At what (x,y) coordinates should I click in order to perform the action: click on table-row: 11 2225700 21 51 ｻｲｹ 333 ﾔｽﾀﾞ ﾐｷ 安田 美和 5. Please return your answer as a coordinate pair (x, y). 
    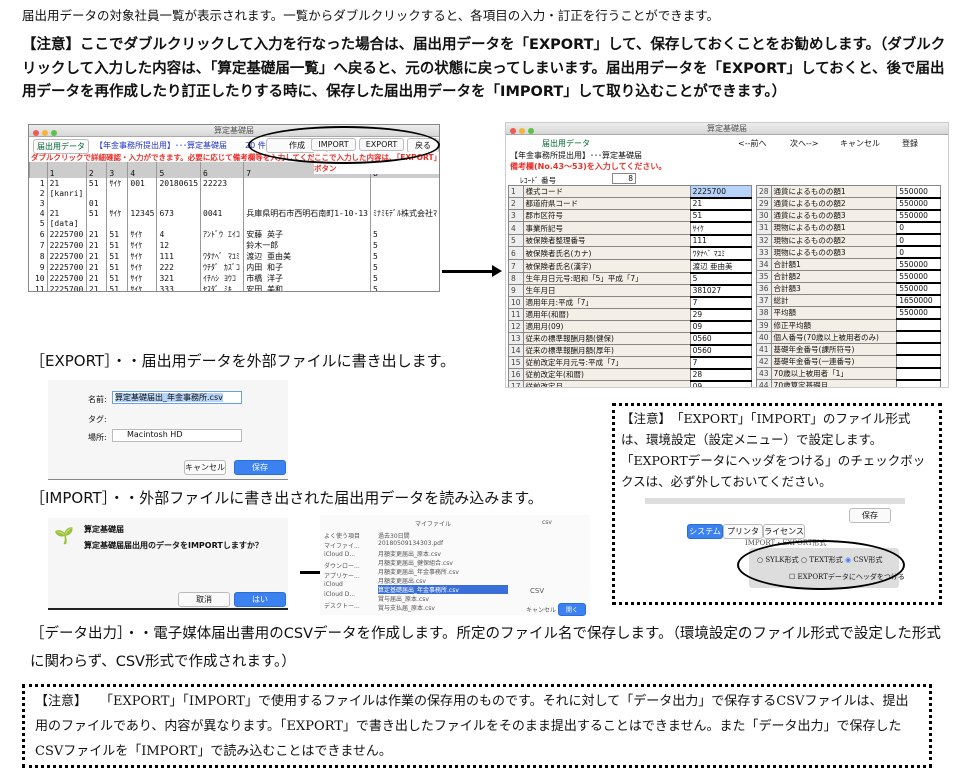
    Looking at the image, I should click on (234, 287).